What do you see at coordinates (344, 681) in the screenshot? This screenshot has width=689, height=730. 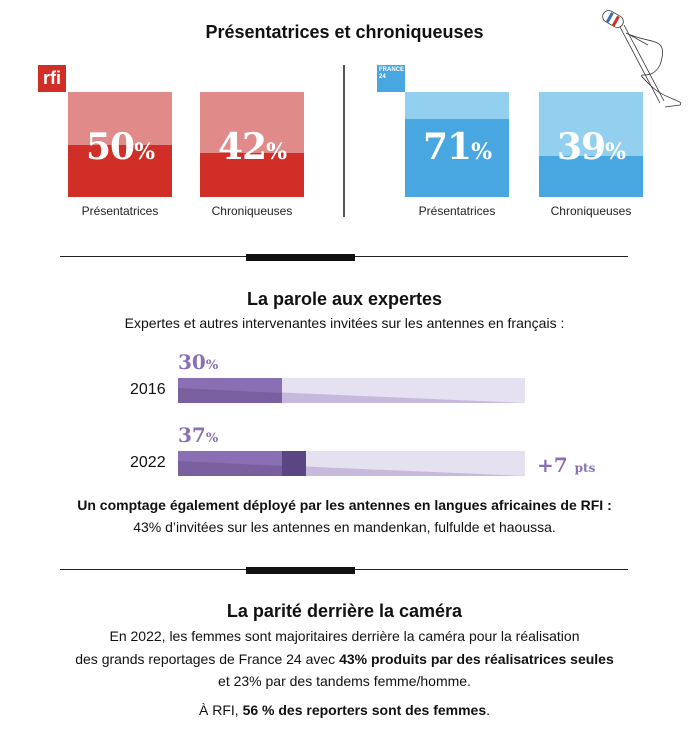 I see `camera-text-line3: et 23% par des tandems femme/homme.` at bounding box center [344, 681].